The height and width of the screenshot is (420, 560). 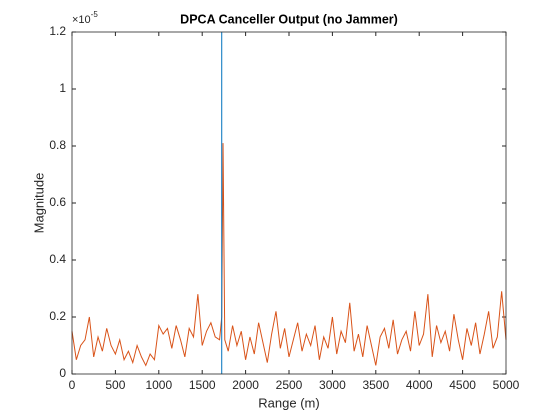 What do you see at coordinates (506, 385) in the screenshot?
I see `x-tick-label: 5000` at bounding box center [506, 385].